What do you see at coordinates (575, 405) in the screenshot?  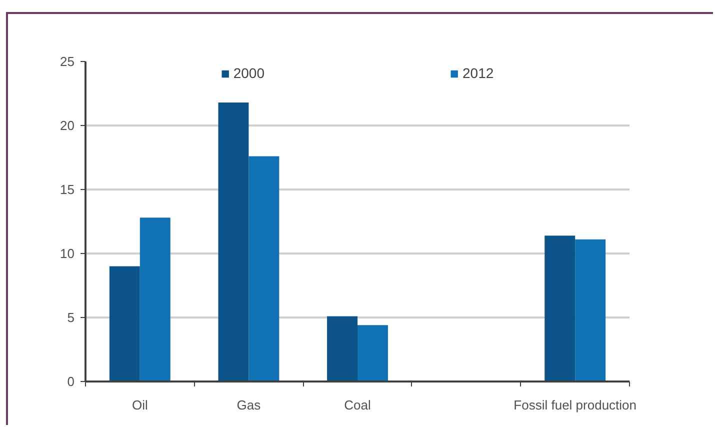 I see `x-tick-label: Fossil fuel production` at bounding box center [575, 405].